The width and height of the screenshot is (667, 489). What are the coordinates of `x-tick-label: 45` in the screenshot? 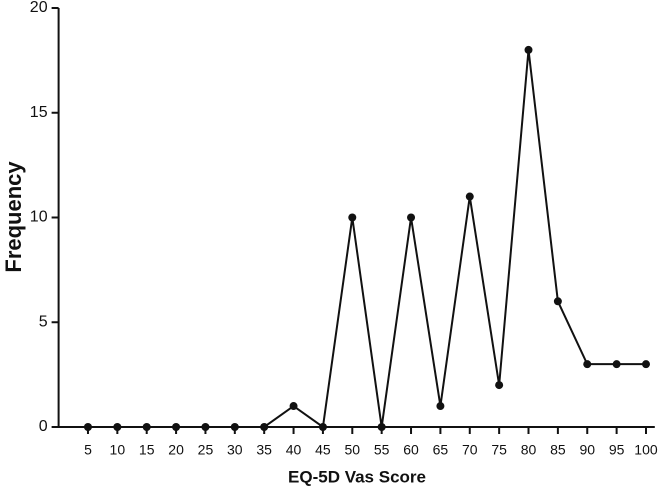 It's located at (323, 450).